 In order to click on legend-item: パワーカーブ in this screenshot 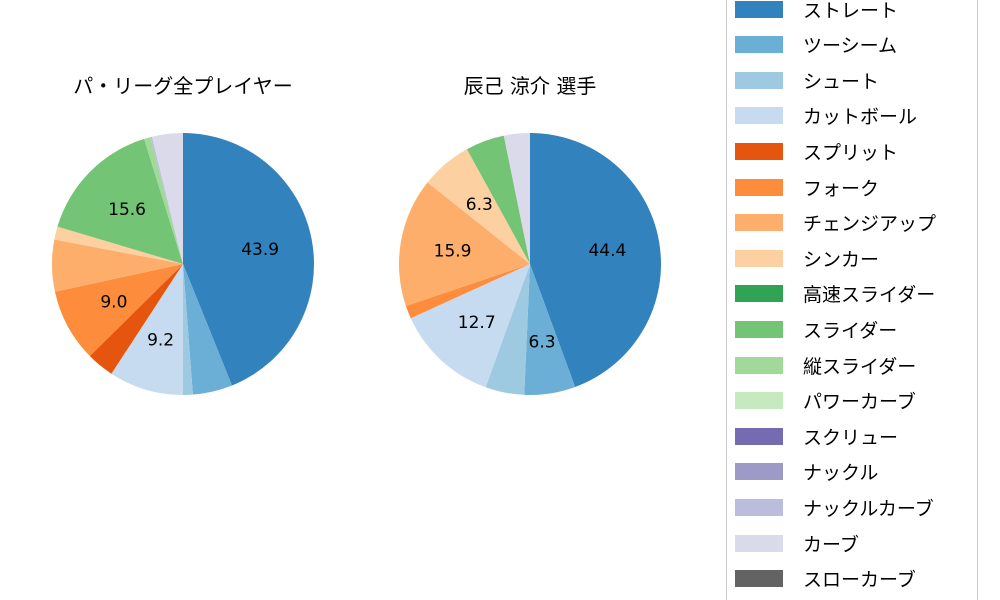, I will do `click(825, 401)`.